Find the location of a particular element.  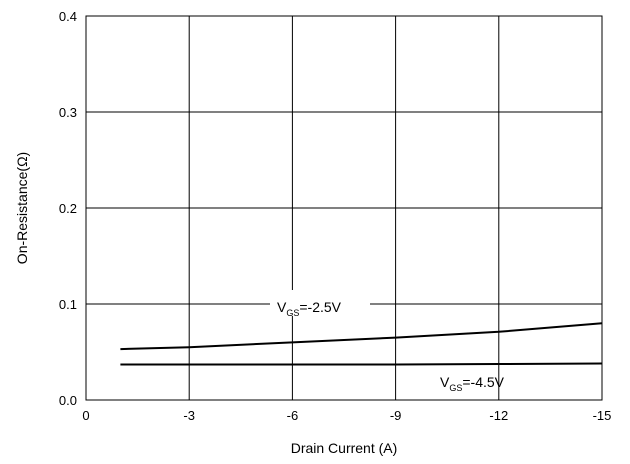

y-tick-label: 0.1 is located at coordinates (68, 304).